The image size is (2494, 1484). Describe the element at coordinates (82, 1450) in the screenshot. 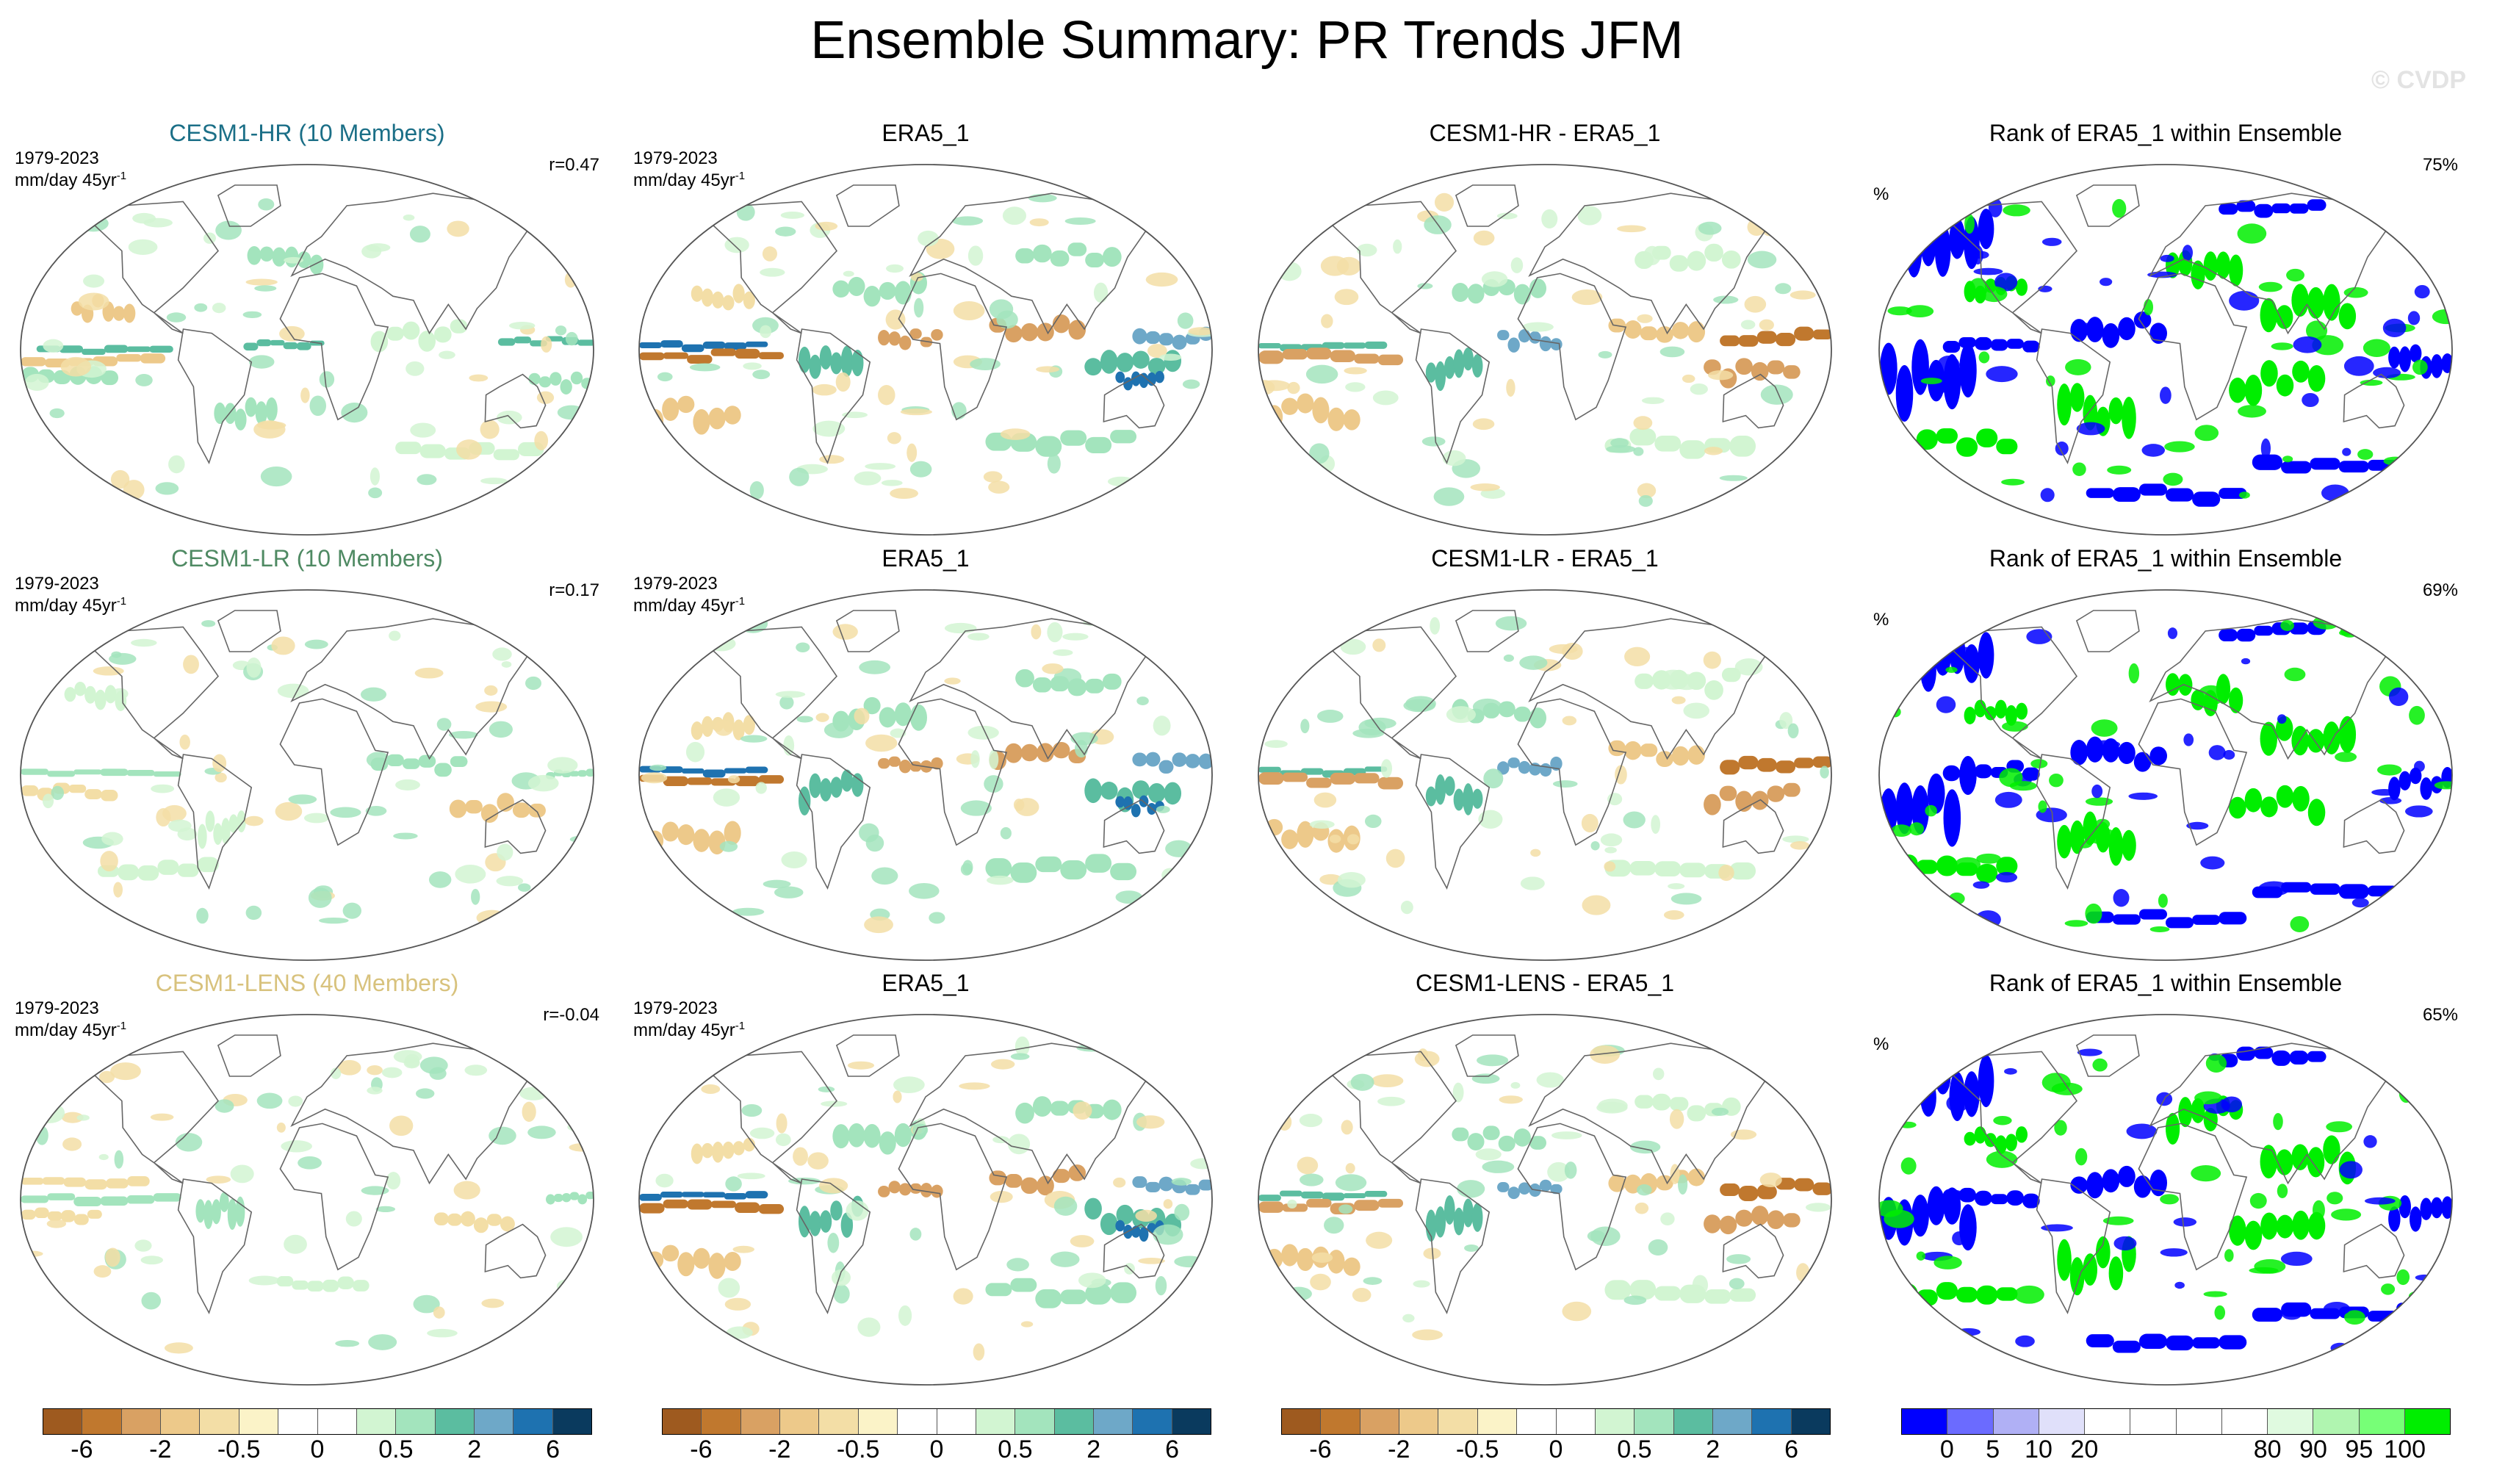

I see `colorbar-tick-label: -6` at that location.